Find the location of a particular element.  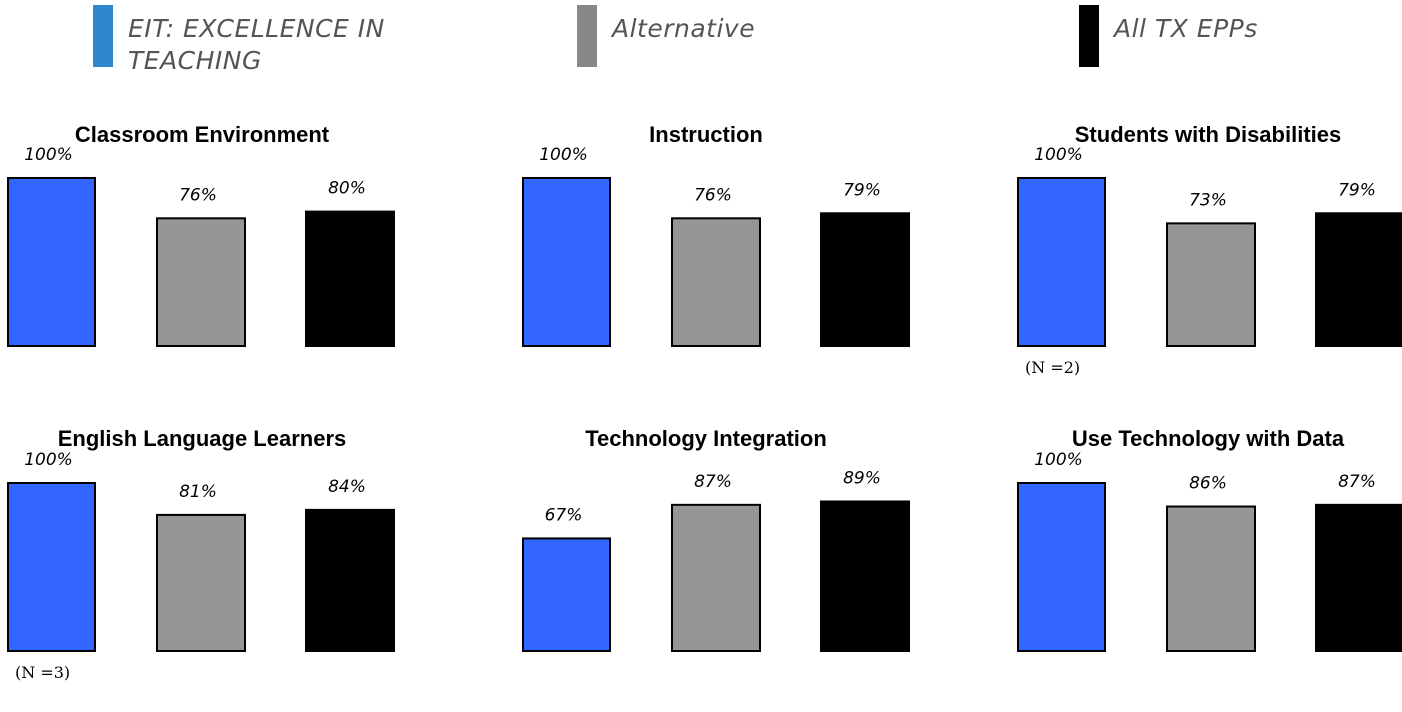

legend-label-alternative: Alternative is located at coordinates (684, 28).